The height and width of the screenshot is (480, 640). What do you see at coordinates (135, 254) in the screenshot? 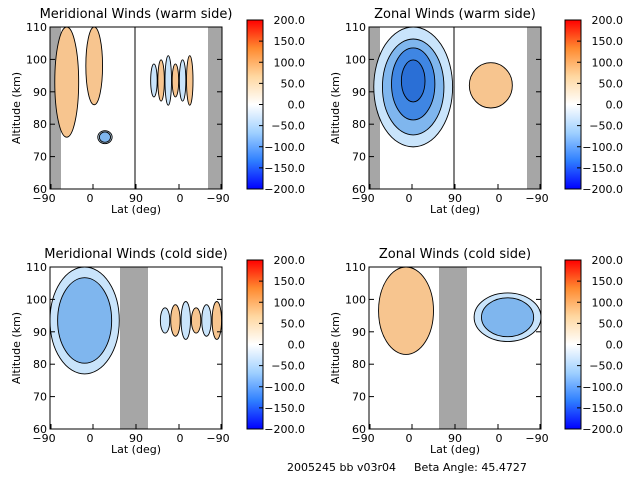
I see `panel-title: Meridional Winds (cold side)` at bounding box center [135, 254].